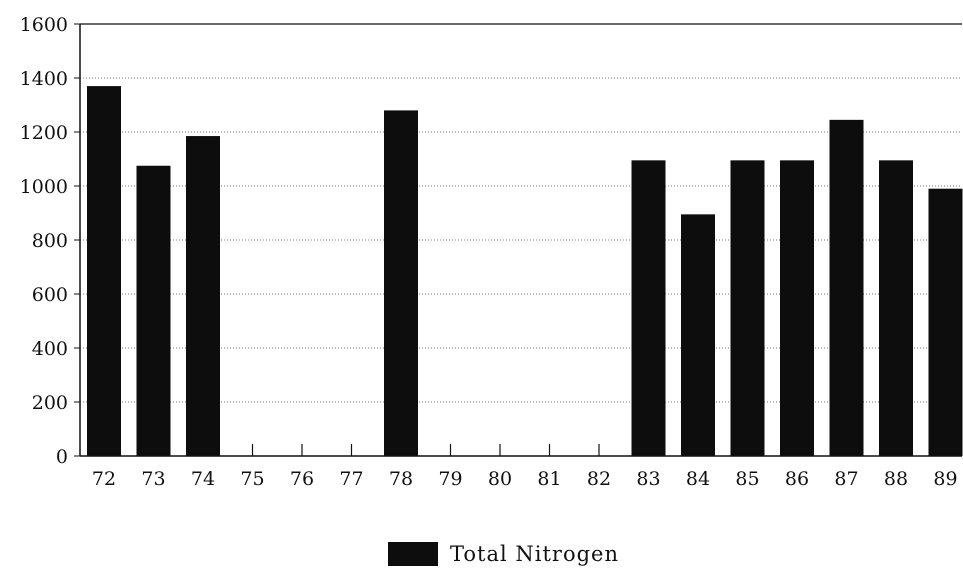  What do you see at coordinates (50, 403) in the screenshot?
I see `y-tick-label: 200` at bounding box center [50, 403].